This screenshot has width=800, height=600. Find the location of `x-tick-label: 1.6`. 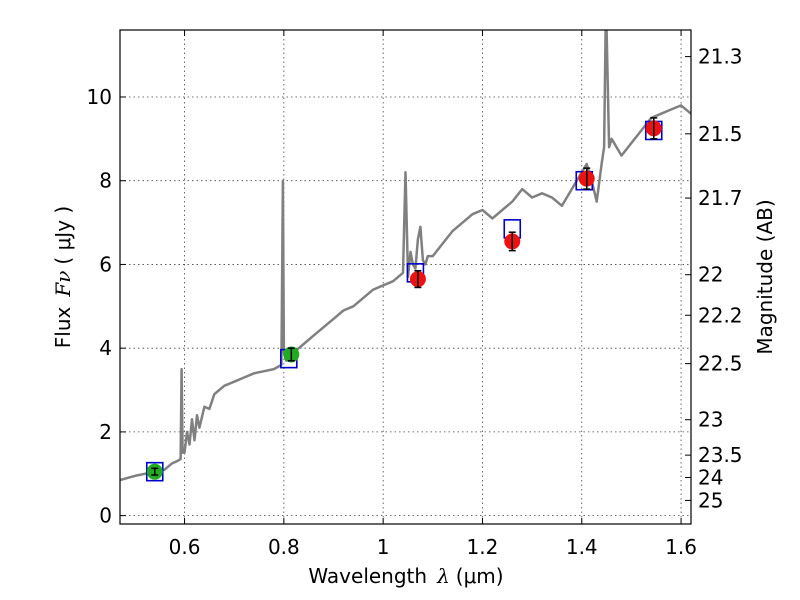

x-tick-label: 1.6 is located at coordinates (681, 547).